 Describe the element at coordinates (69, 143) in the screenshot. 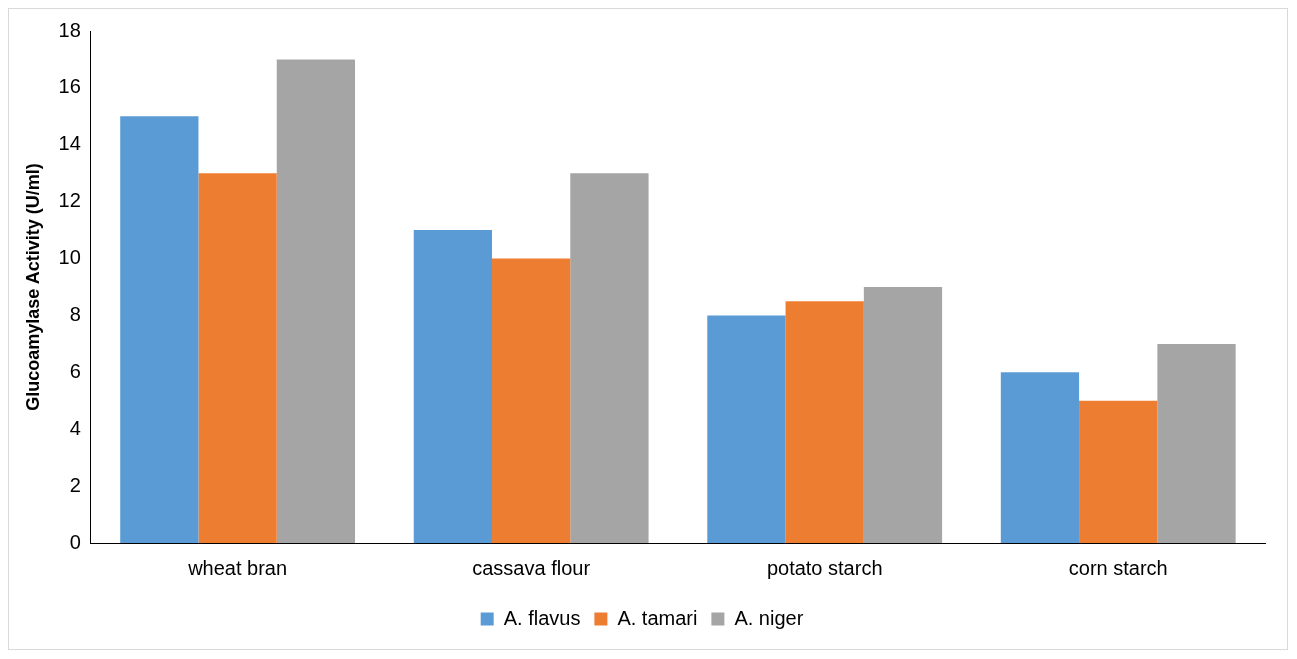

I see `y-tick-label: 14` at that location.